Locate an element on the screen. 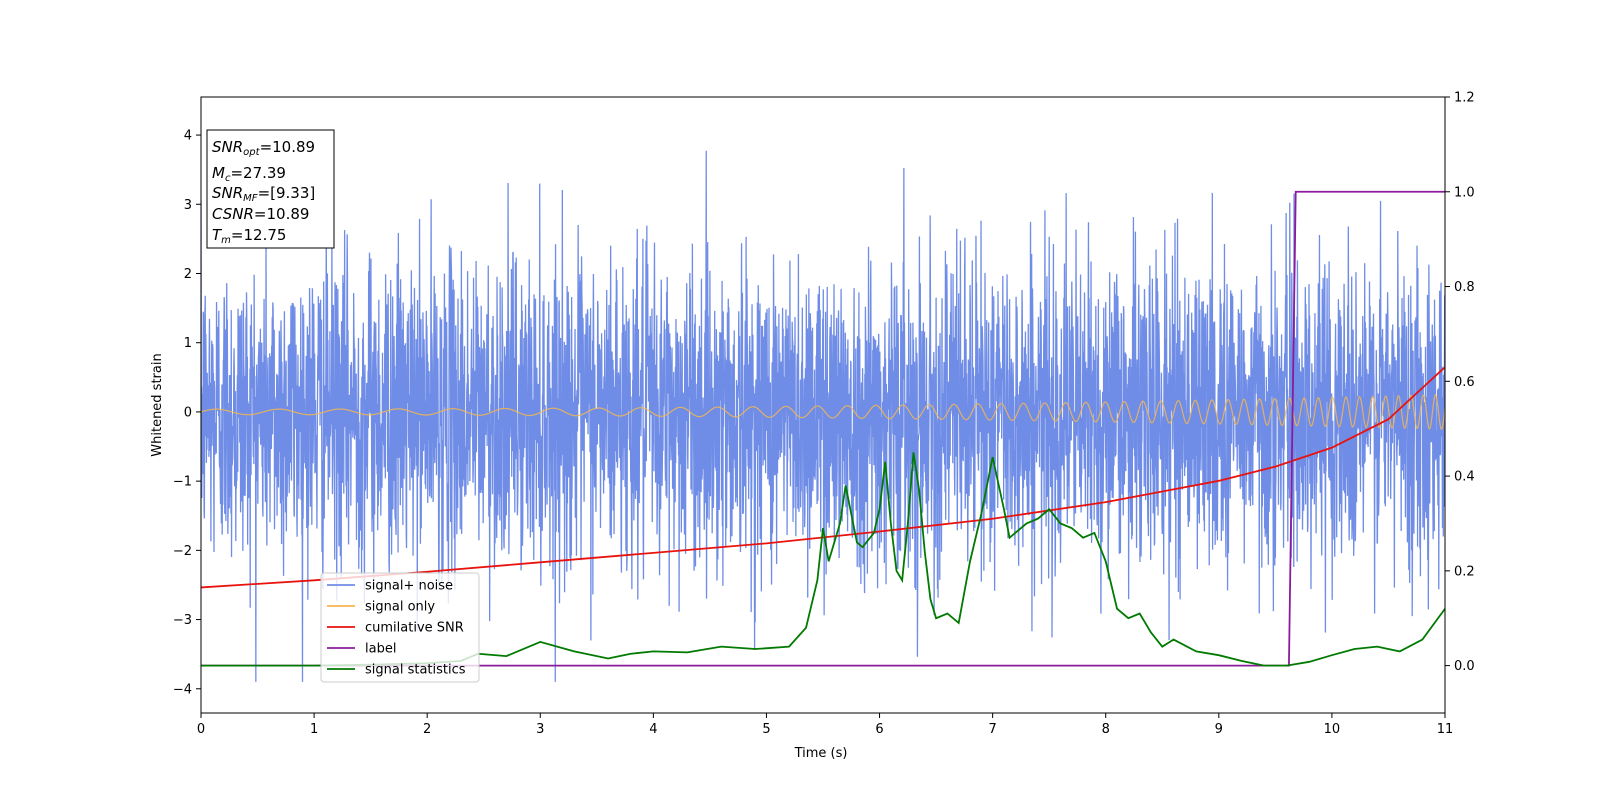 The image size is (1600, 800). y-right-tick-label: 0.2 is located at coordinates (1464, 571).